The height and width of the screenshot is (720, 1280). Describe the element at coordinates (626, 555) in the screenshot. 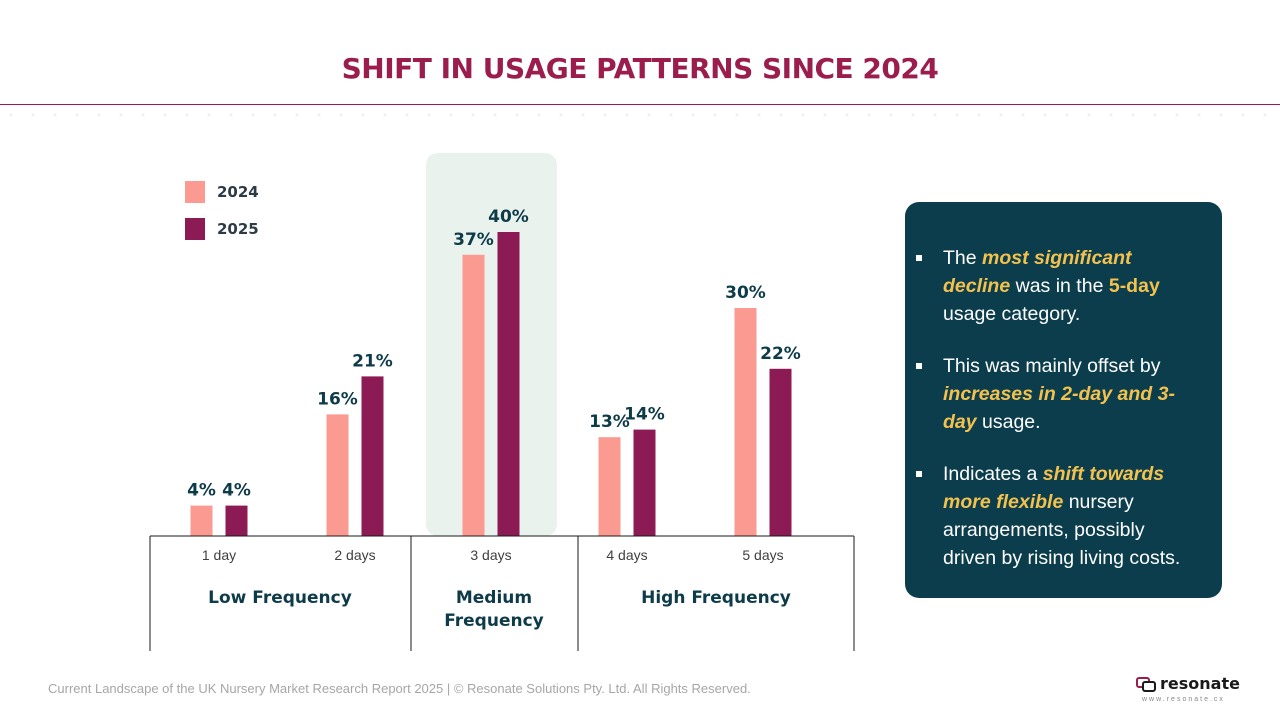

I see `x-tick-label: 4 days` at that location.